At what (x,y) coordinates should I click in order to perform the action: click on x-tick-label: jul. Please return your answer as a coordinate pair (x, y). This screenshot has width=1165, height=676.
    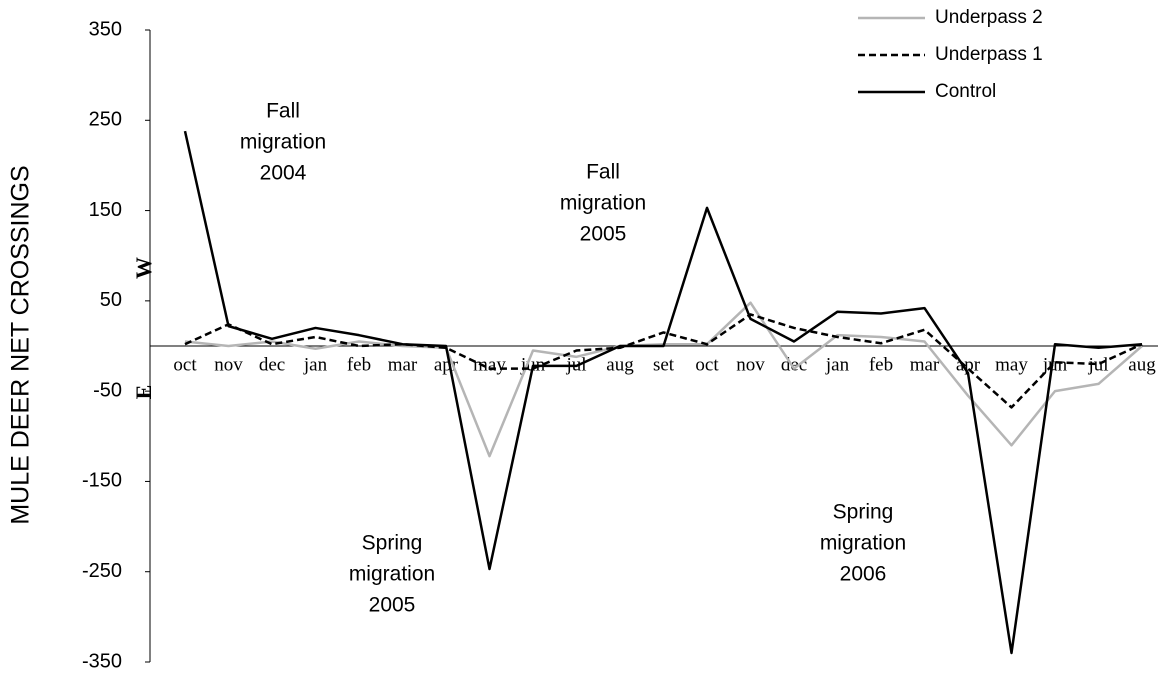
    Looking at the image, I should click on (1097, 364).